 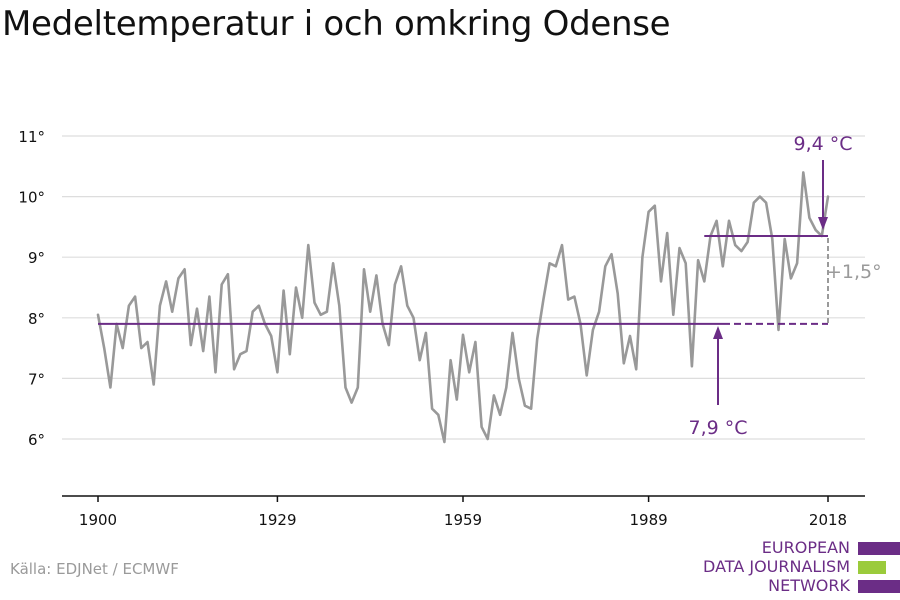 I want to click on baseline-mean-label: 7,9 °C, so click(x=717, y=428).